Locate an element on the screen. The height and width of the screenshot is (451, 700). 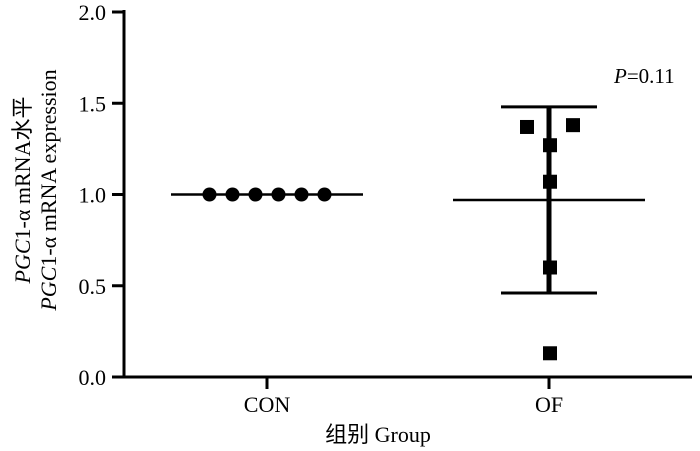
y-tick-label: 1.0 is located at coordinates (93, 195).